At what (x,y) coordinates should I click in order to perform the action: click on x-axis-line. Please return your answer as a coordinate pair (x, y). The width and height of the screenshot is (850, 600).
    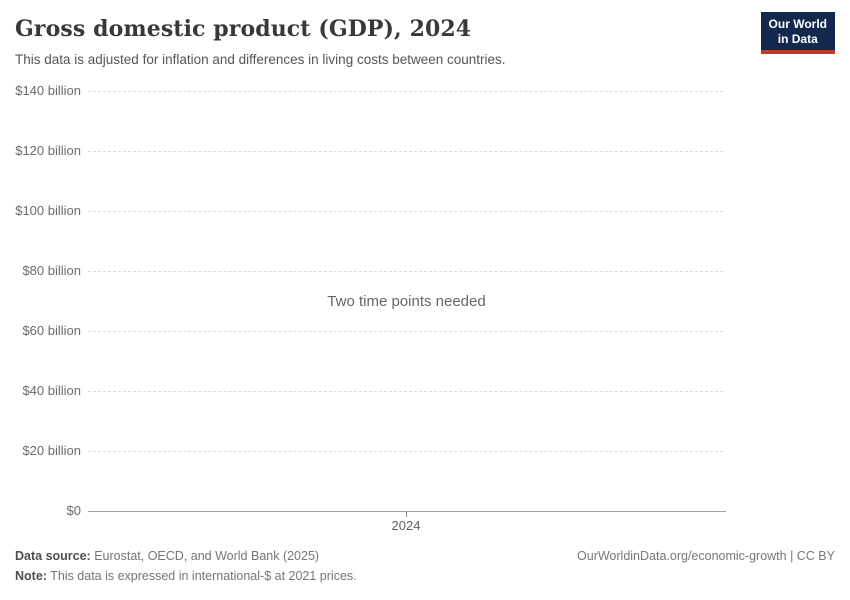
    Looking at the image, I should click on (407, 511).